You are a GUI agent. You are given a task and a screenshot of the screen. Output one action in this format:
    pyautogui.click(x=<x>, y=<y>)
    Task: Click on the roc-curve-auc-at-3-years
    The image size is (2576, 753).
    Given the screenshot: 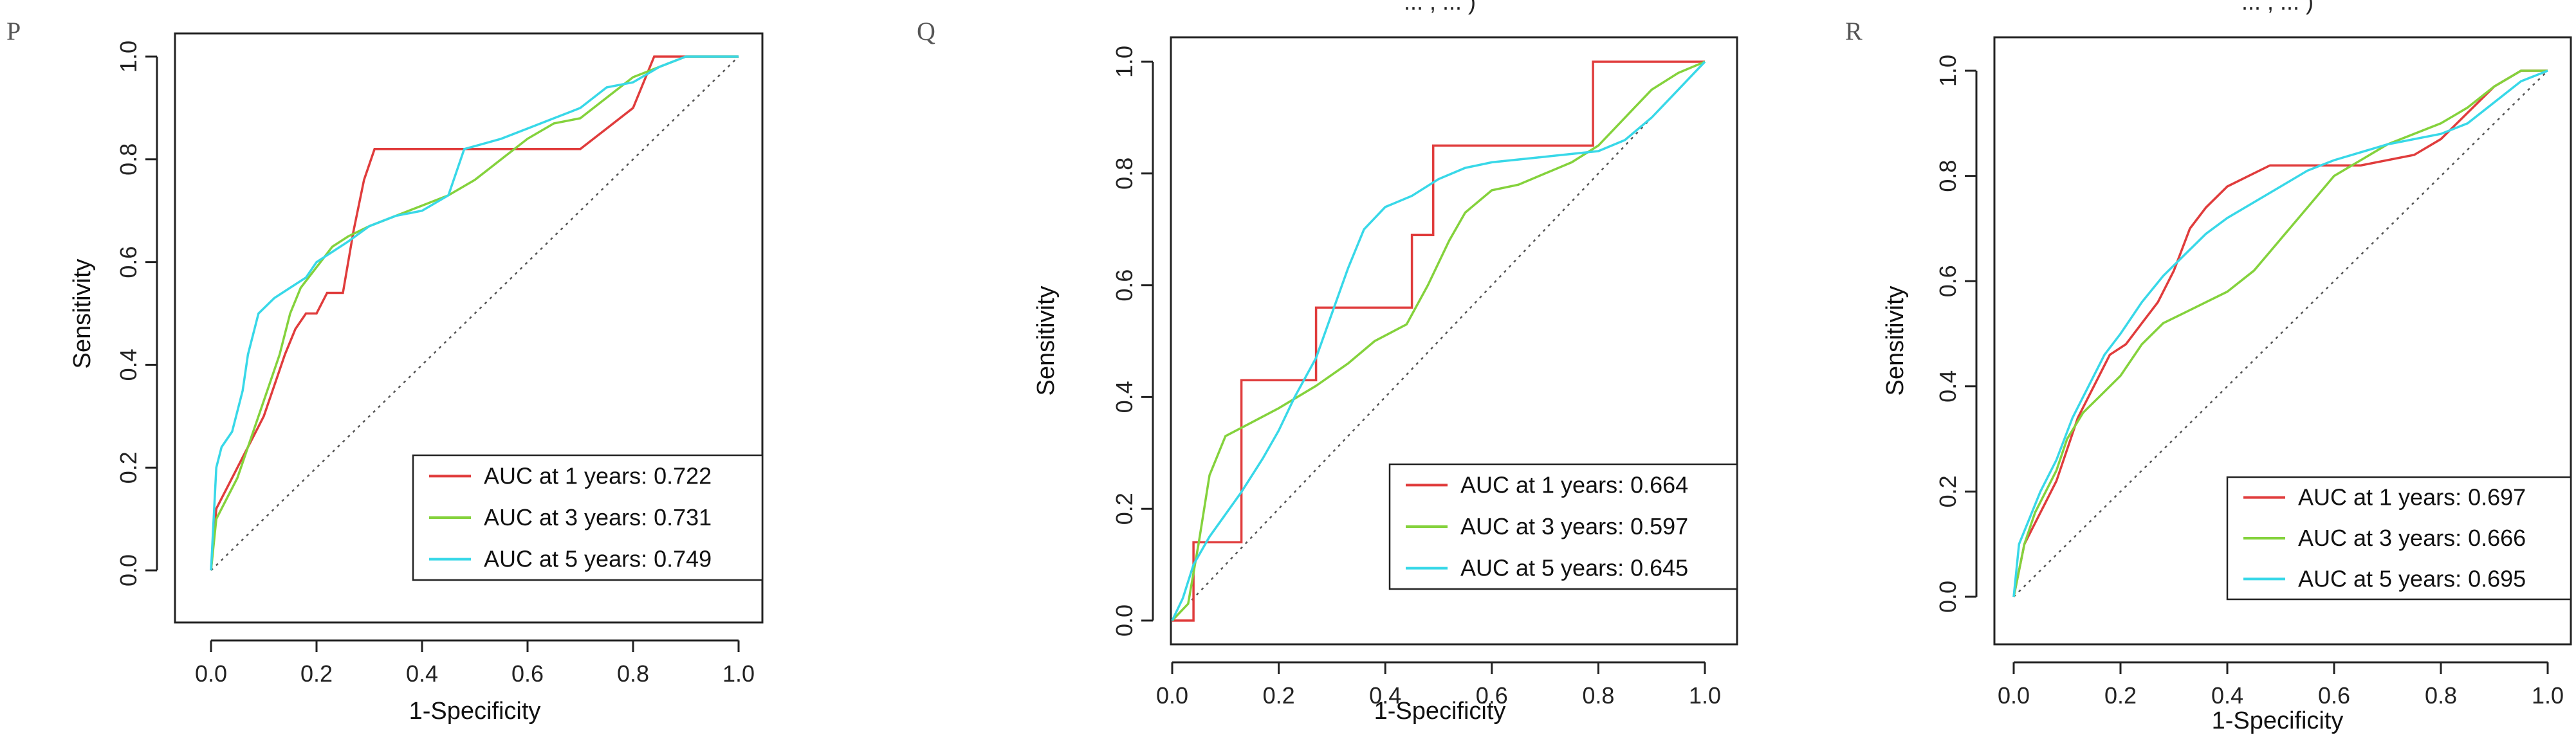 What is the action you would take?
    pyautogui.click(x=2280, y=333)
    